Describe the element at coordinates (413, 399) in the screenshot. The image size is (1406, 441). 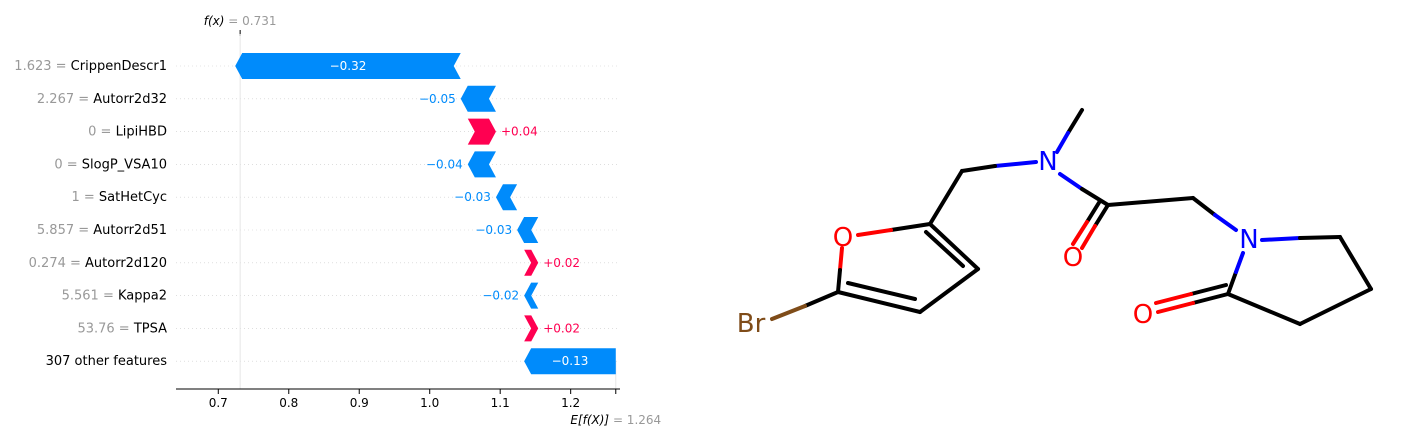
I see `x-axis-ticks: 0.7 0.8 0.9 1.0 1.1 1.2` at that location.